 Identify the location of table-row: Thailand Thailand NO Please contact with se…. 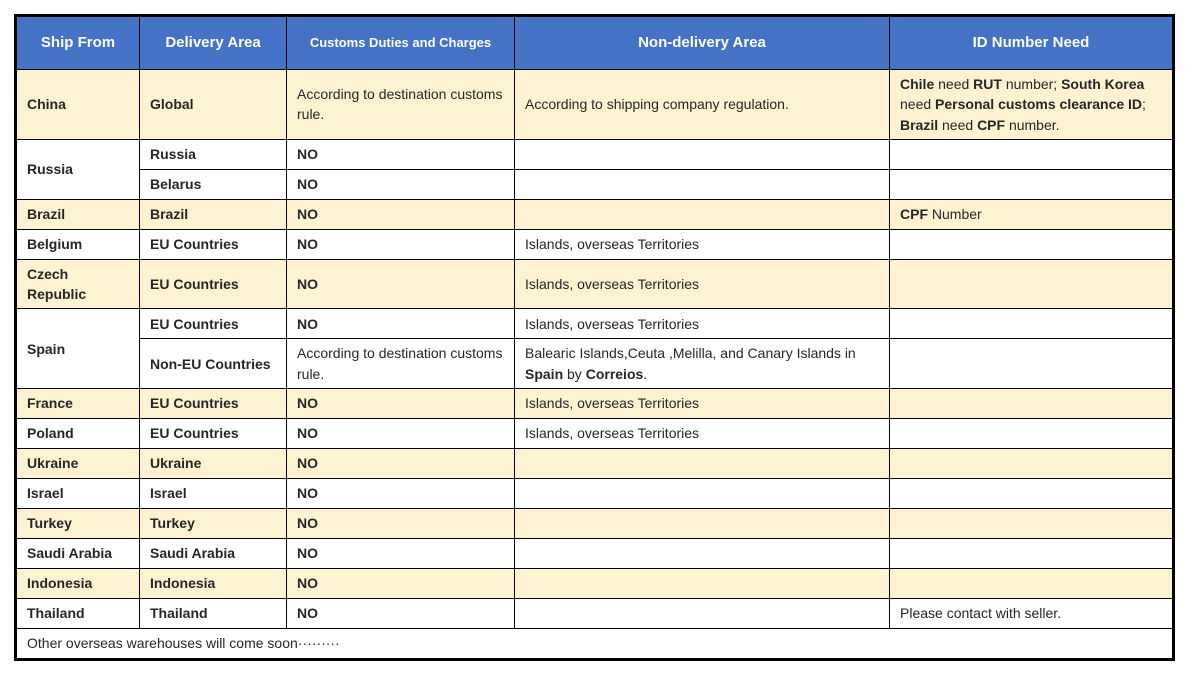
(594, 614).